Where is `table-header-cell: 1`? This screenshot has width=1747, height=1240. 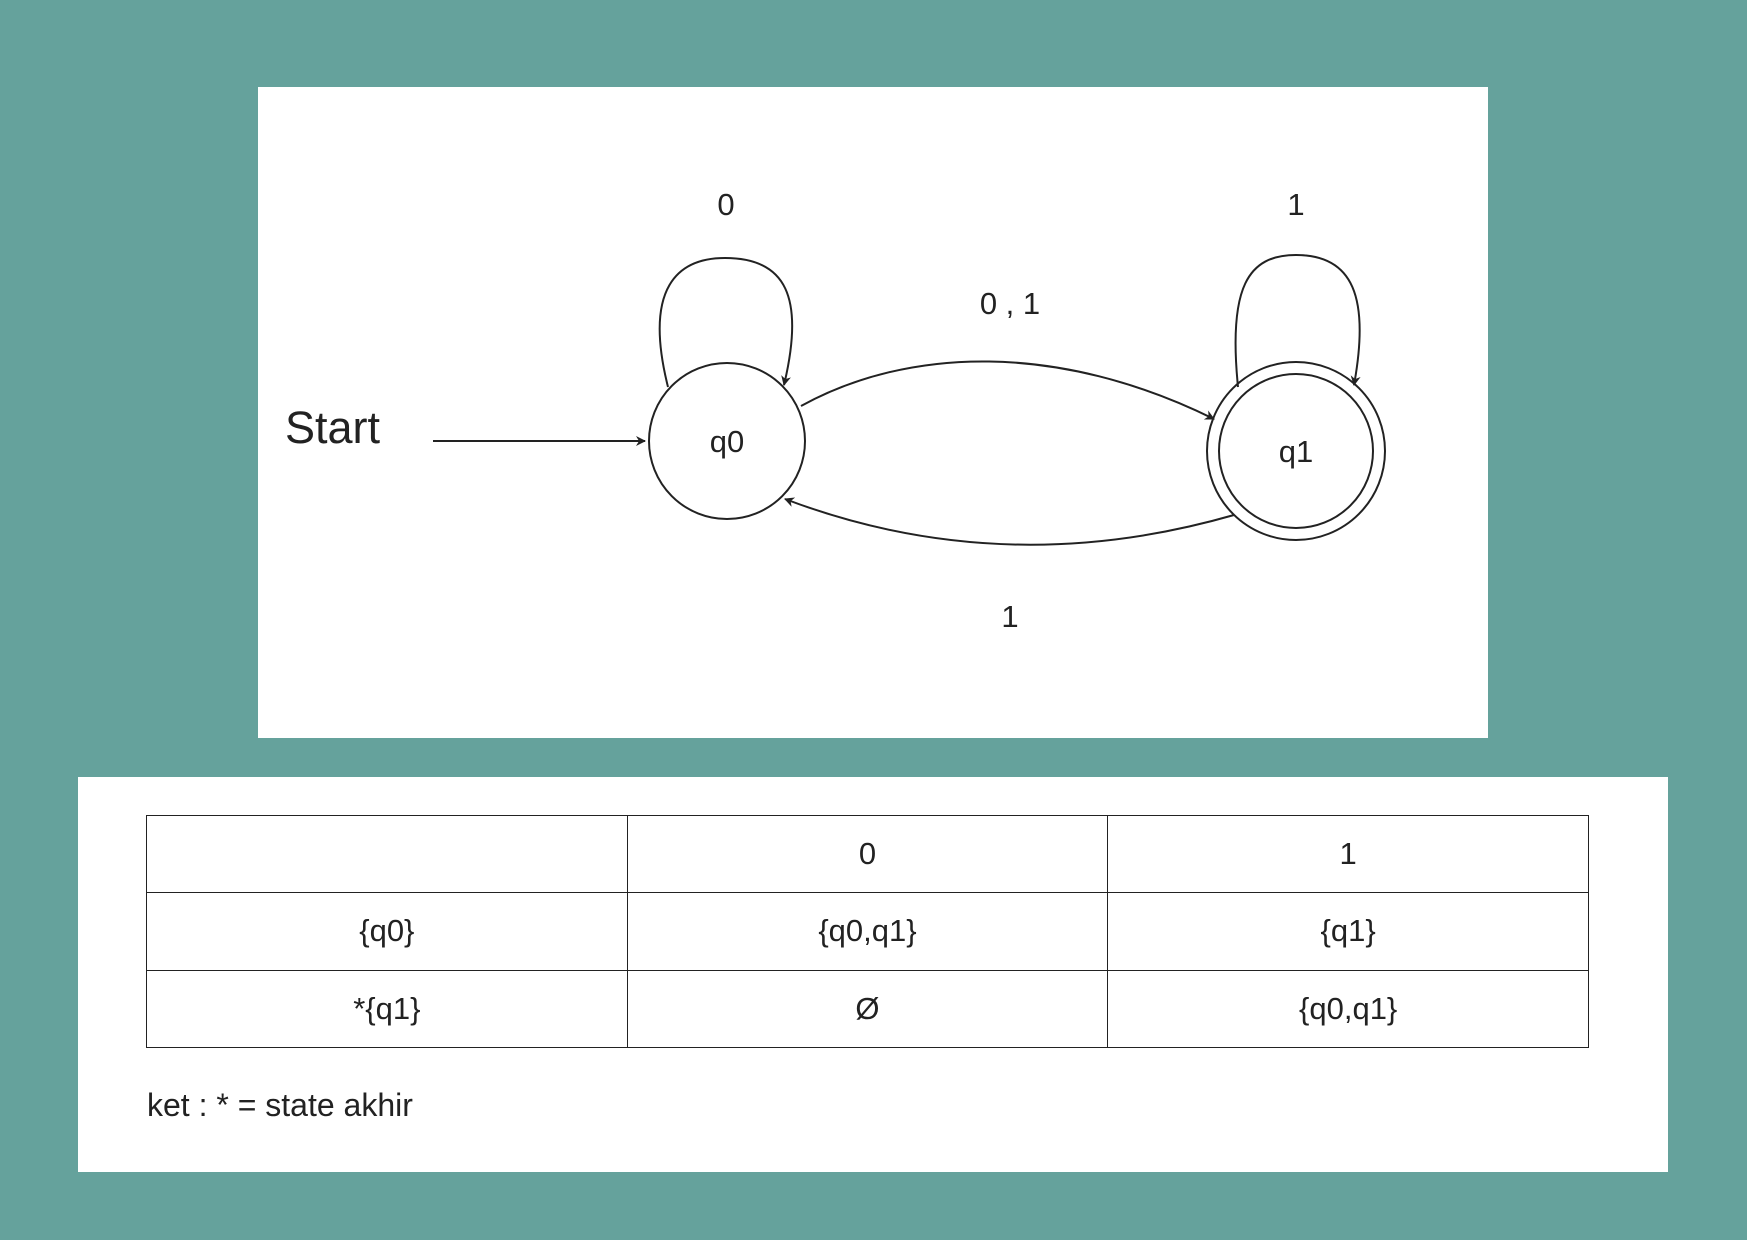 table-header-cell: 1 is located at coordinates (1348, 854).